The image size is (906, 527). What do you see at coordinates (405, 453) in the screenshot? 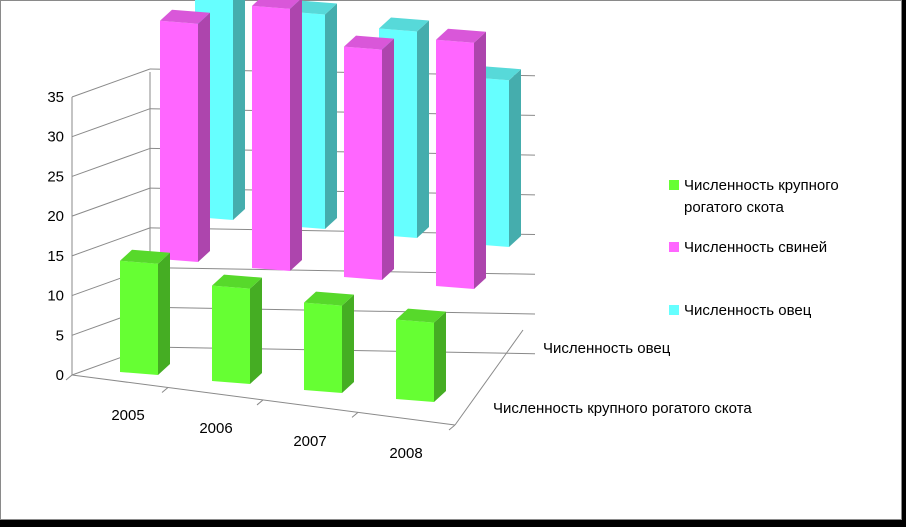
I see `category-label: 2008` at bounding box center [405, 453].